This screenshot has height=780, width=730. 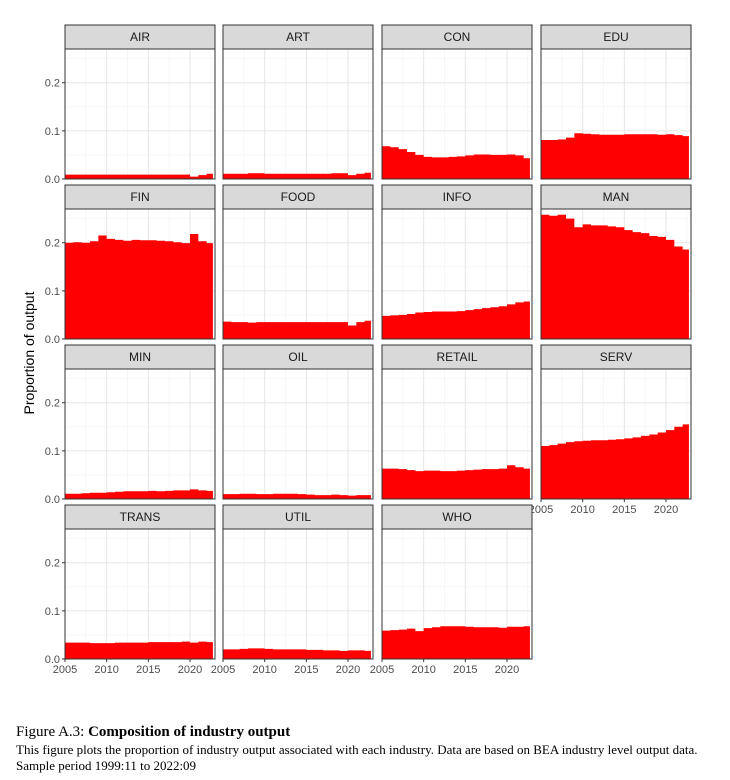 I want to click on panel-con: CON, so click(x=457, y=102).